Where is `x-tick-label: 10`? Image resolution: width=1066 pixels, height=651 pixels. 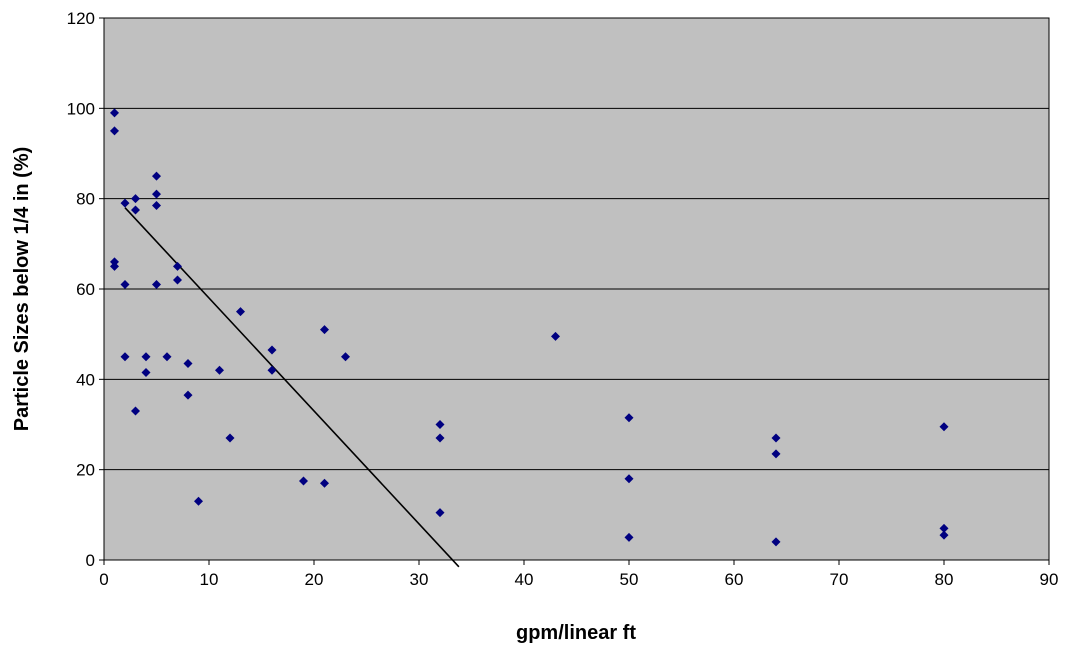 x-tick-label: 10 is located at coordinates (209, 579).